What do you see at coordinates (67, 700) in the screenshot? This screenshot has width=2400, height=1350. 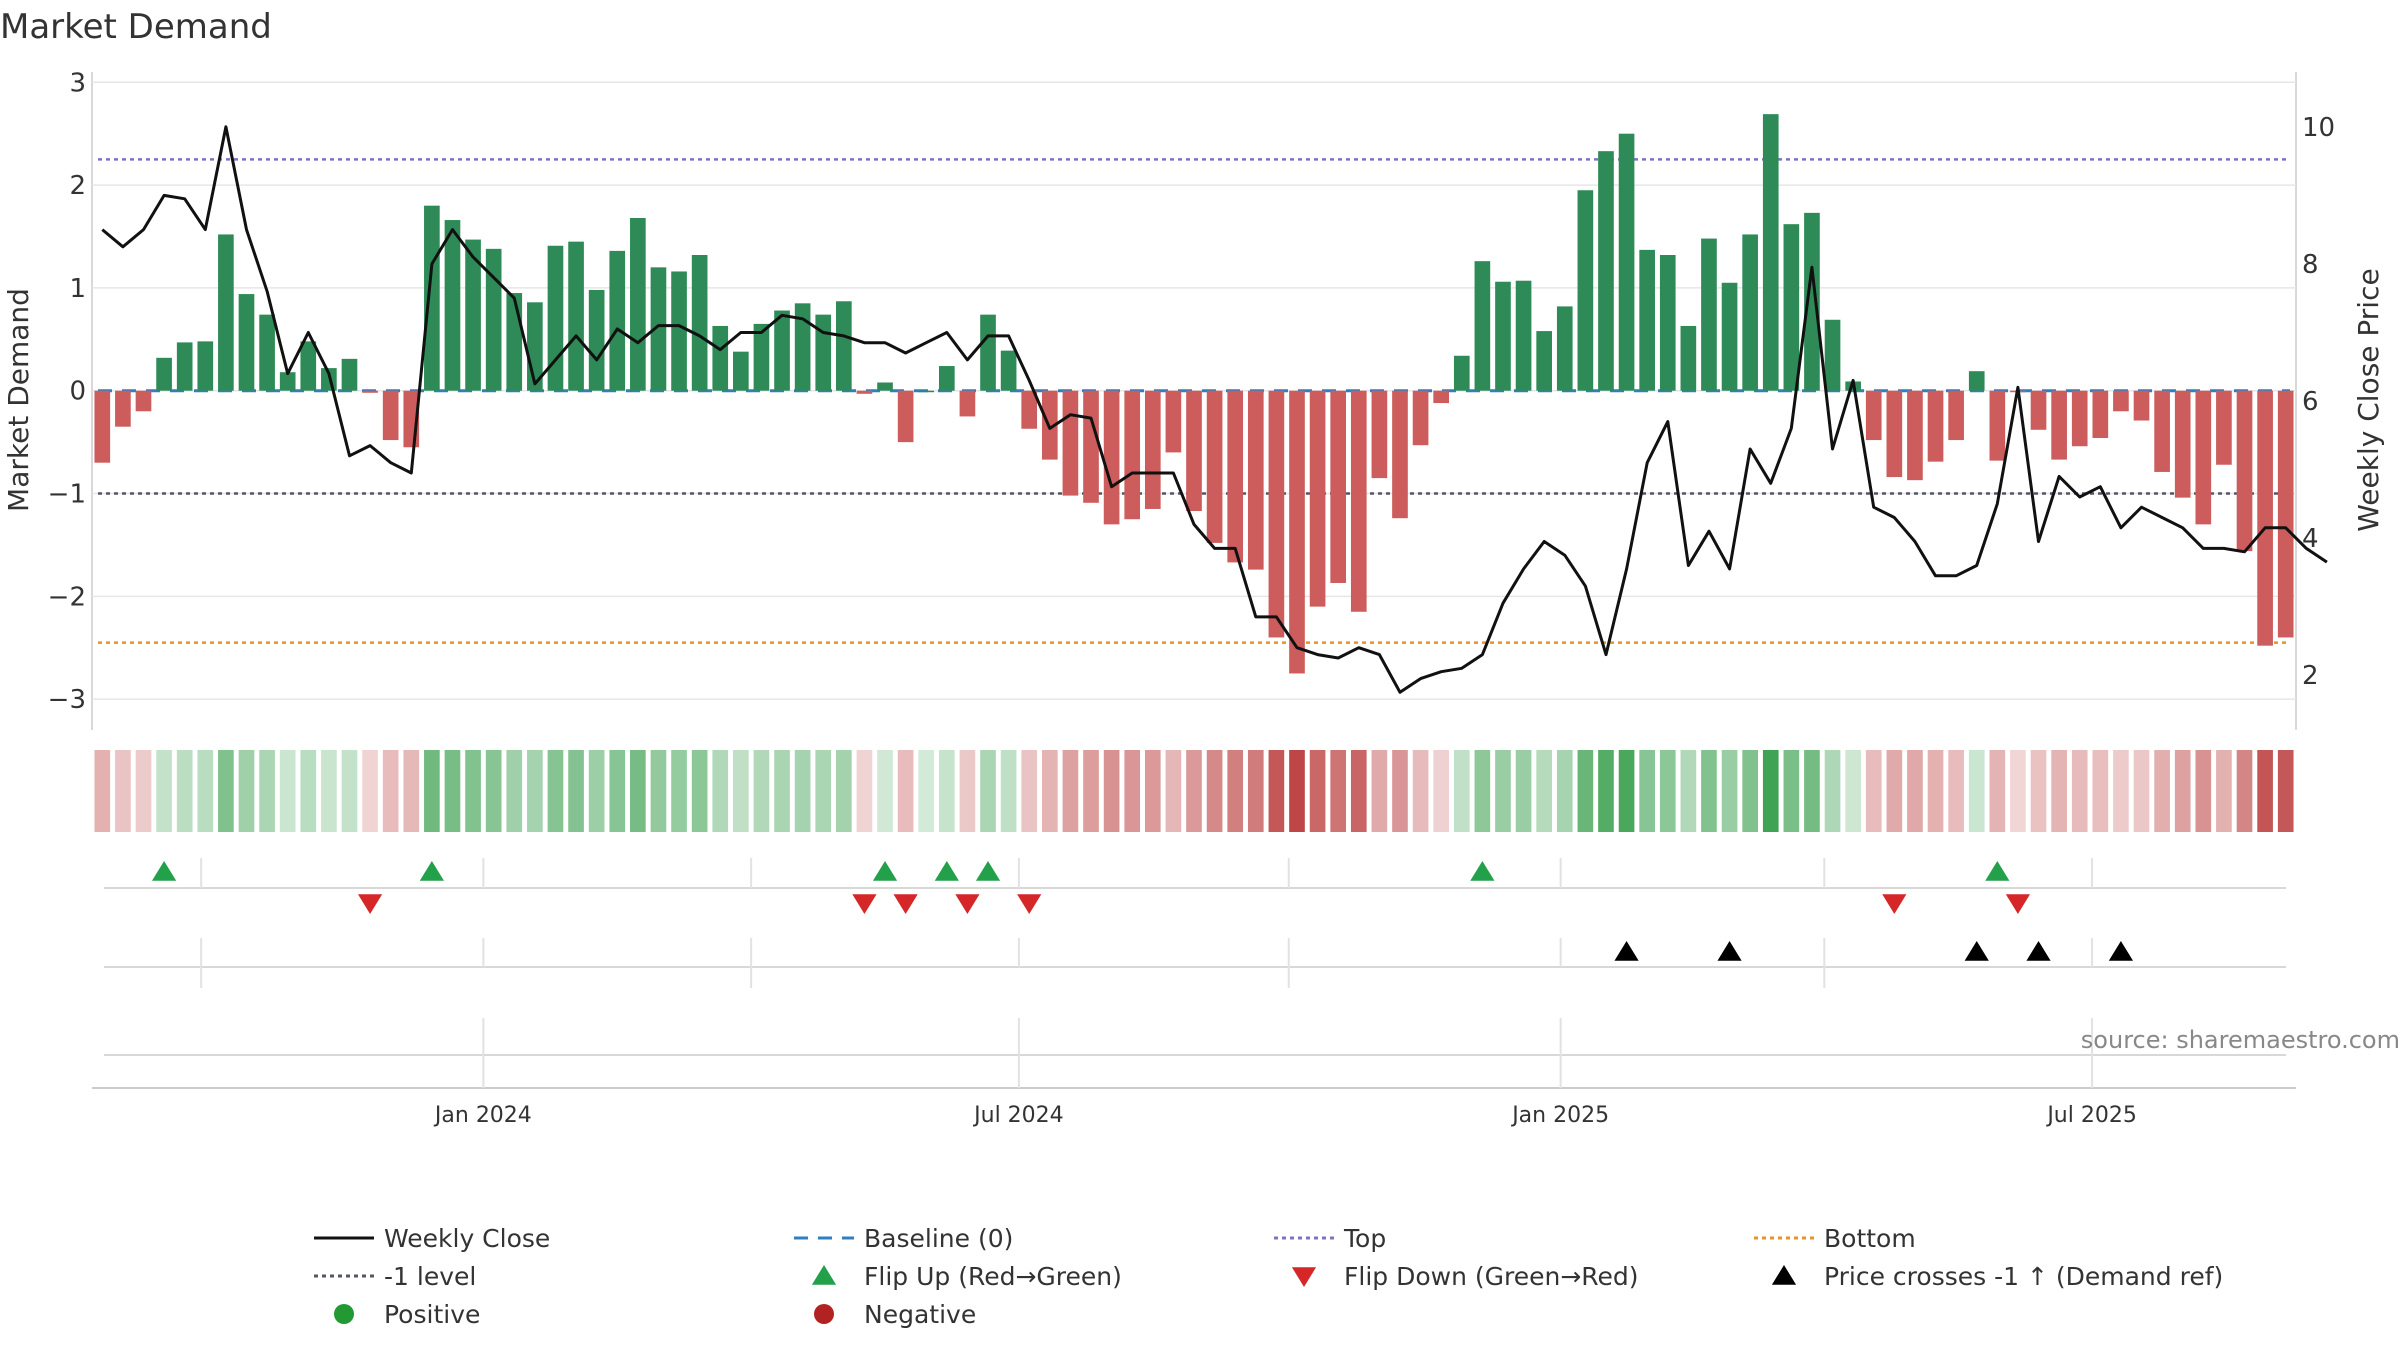 I see `left-tick-label: −3` at bounding box center [67, 700].